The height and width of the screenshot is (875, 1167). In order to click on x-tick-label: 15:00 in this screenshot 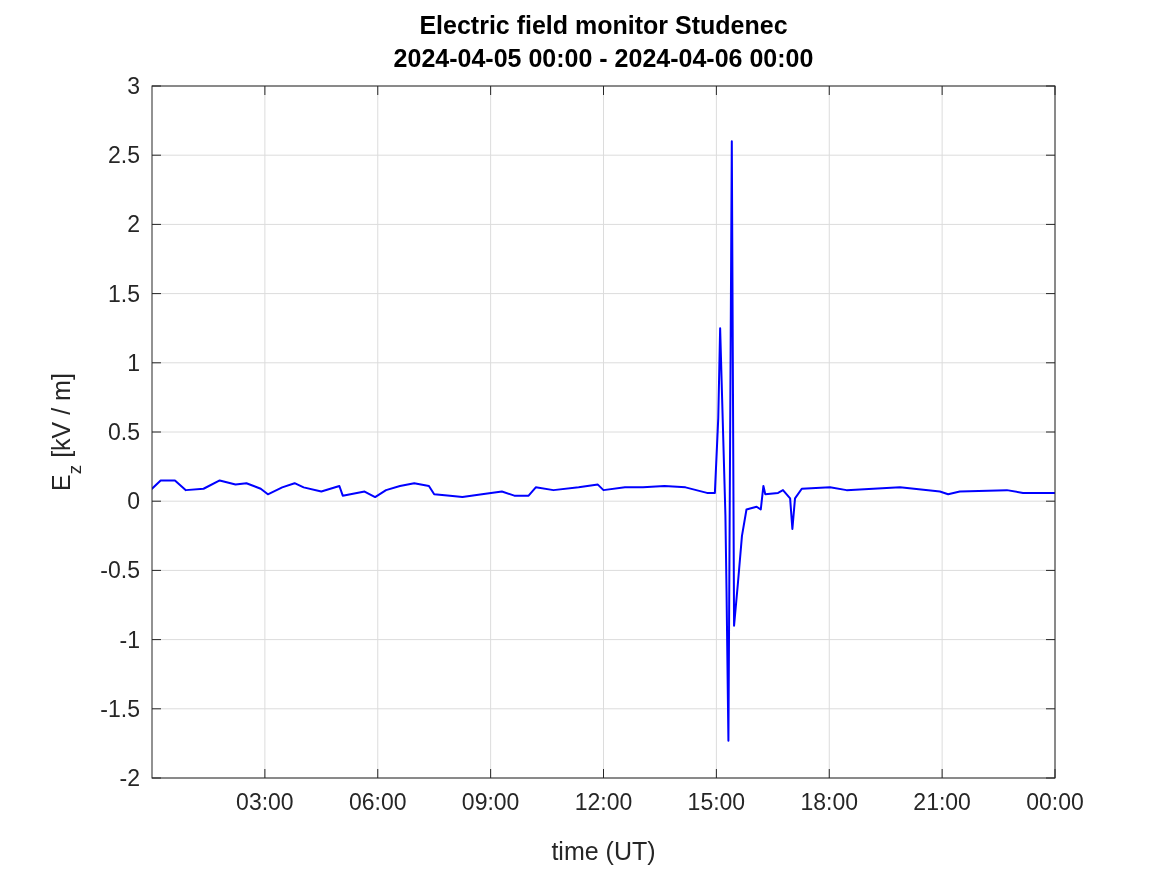, I will do `click(716, 802)`.